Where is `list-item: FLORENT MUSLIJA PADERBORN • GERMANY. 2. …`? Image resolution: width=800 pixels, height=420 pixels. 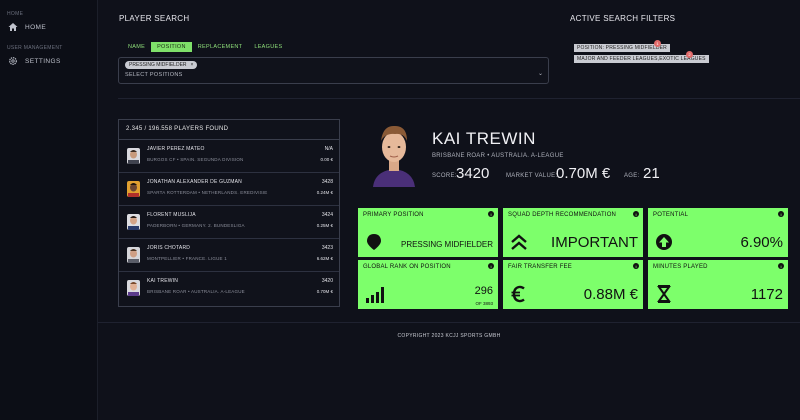 list-item: FLORENT MUSLIJA PADERBORN • GERMANY. 2. … is located at coordinates (229, 222).